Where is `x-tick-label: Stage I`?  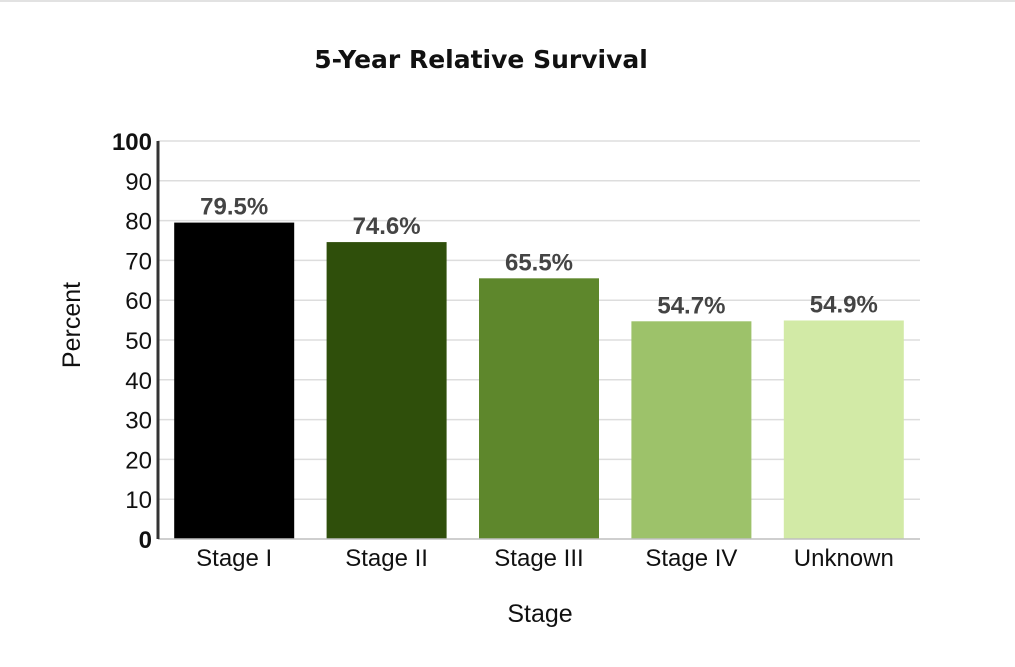 x-tick-label: Stage I is located at coordinates (234, 558).